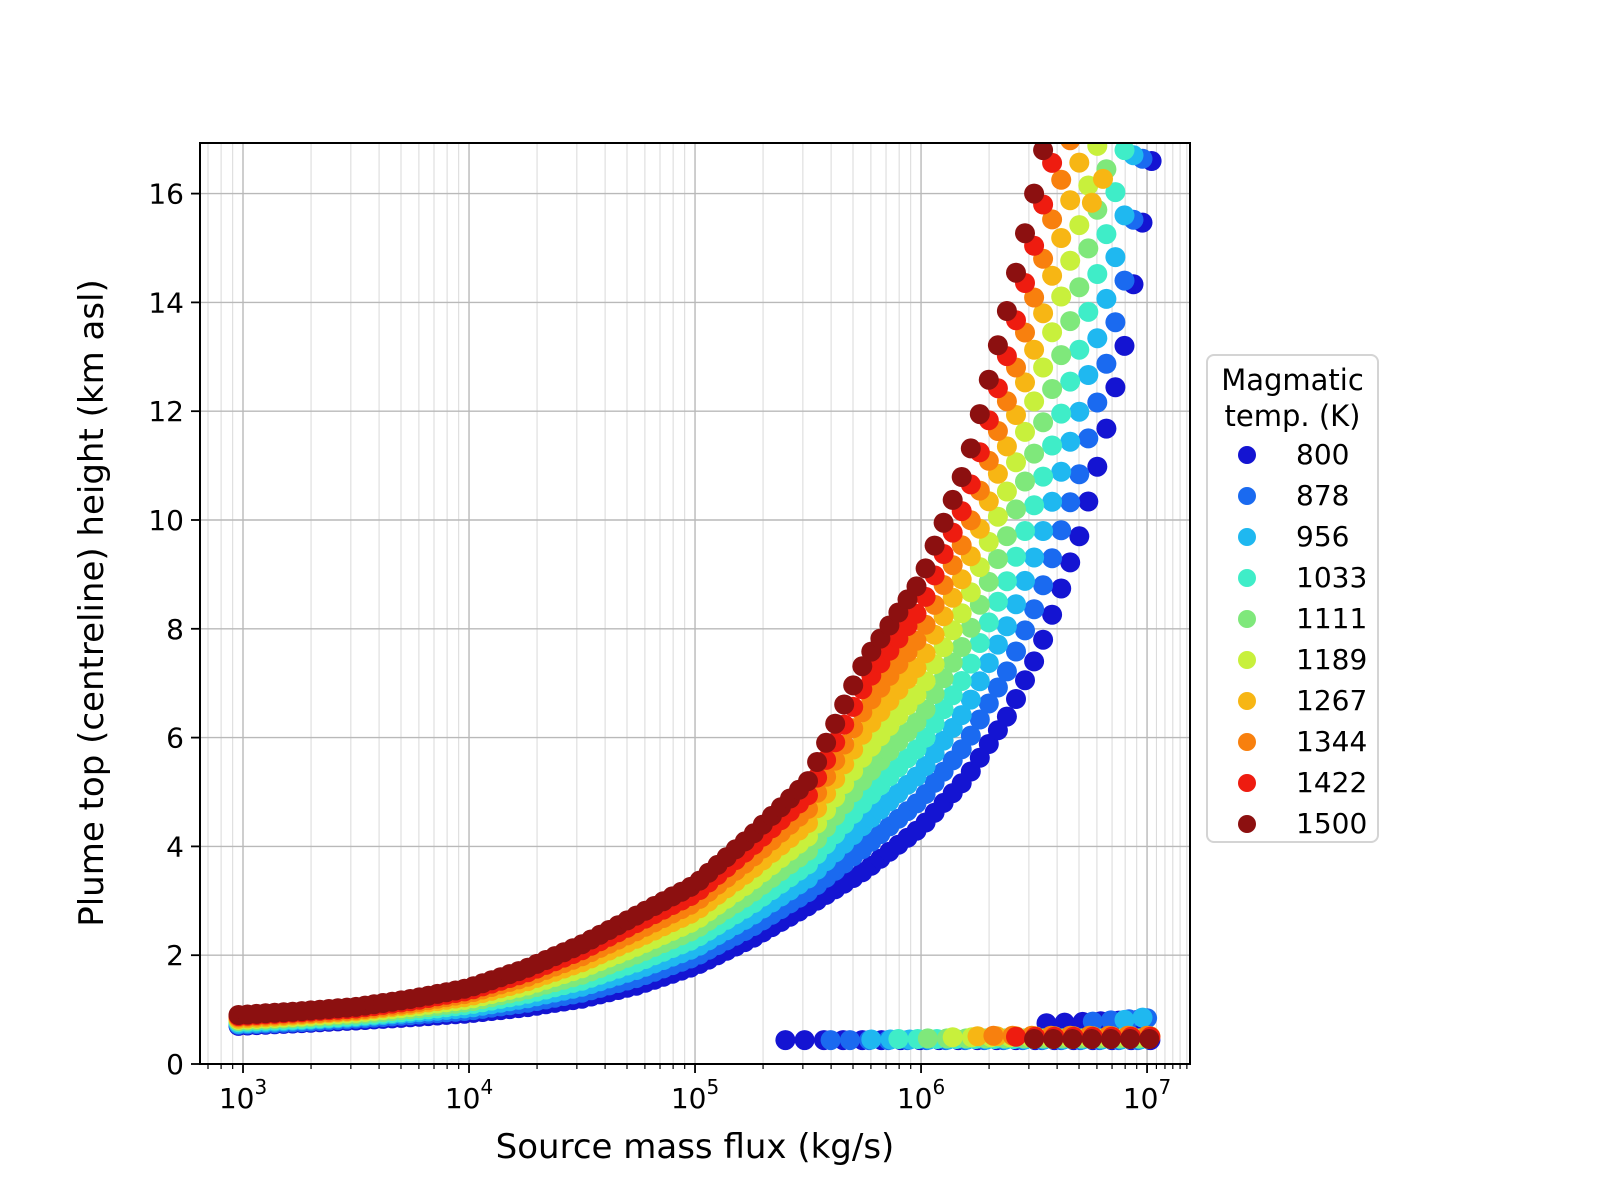  I want to click on x-tick-label: 10⁶, so click(921, 1095).